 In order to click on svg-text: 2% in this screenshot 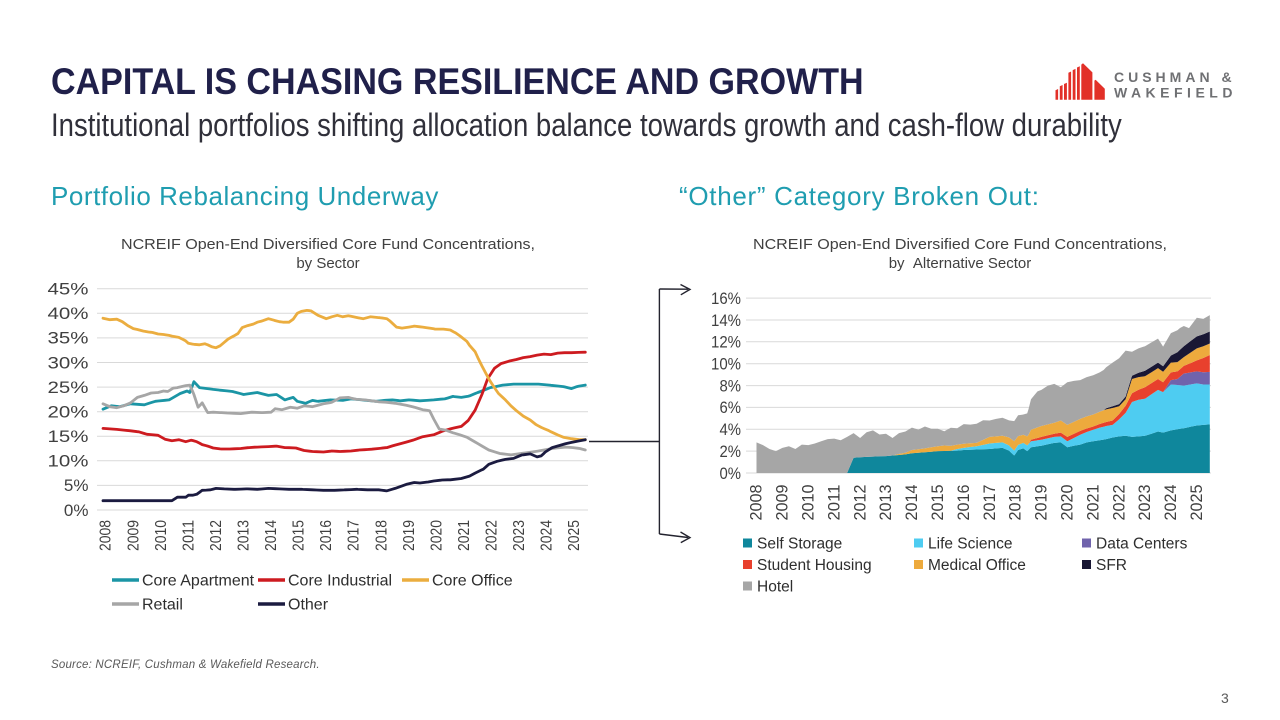, I will do `click(731, 451)`.